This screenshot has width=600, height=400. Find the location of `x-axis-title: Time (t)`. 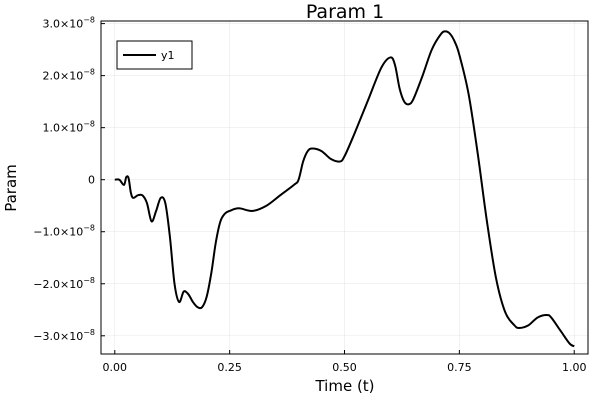

x-axis-title: Time (t) is located at coordinates (344, 386).